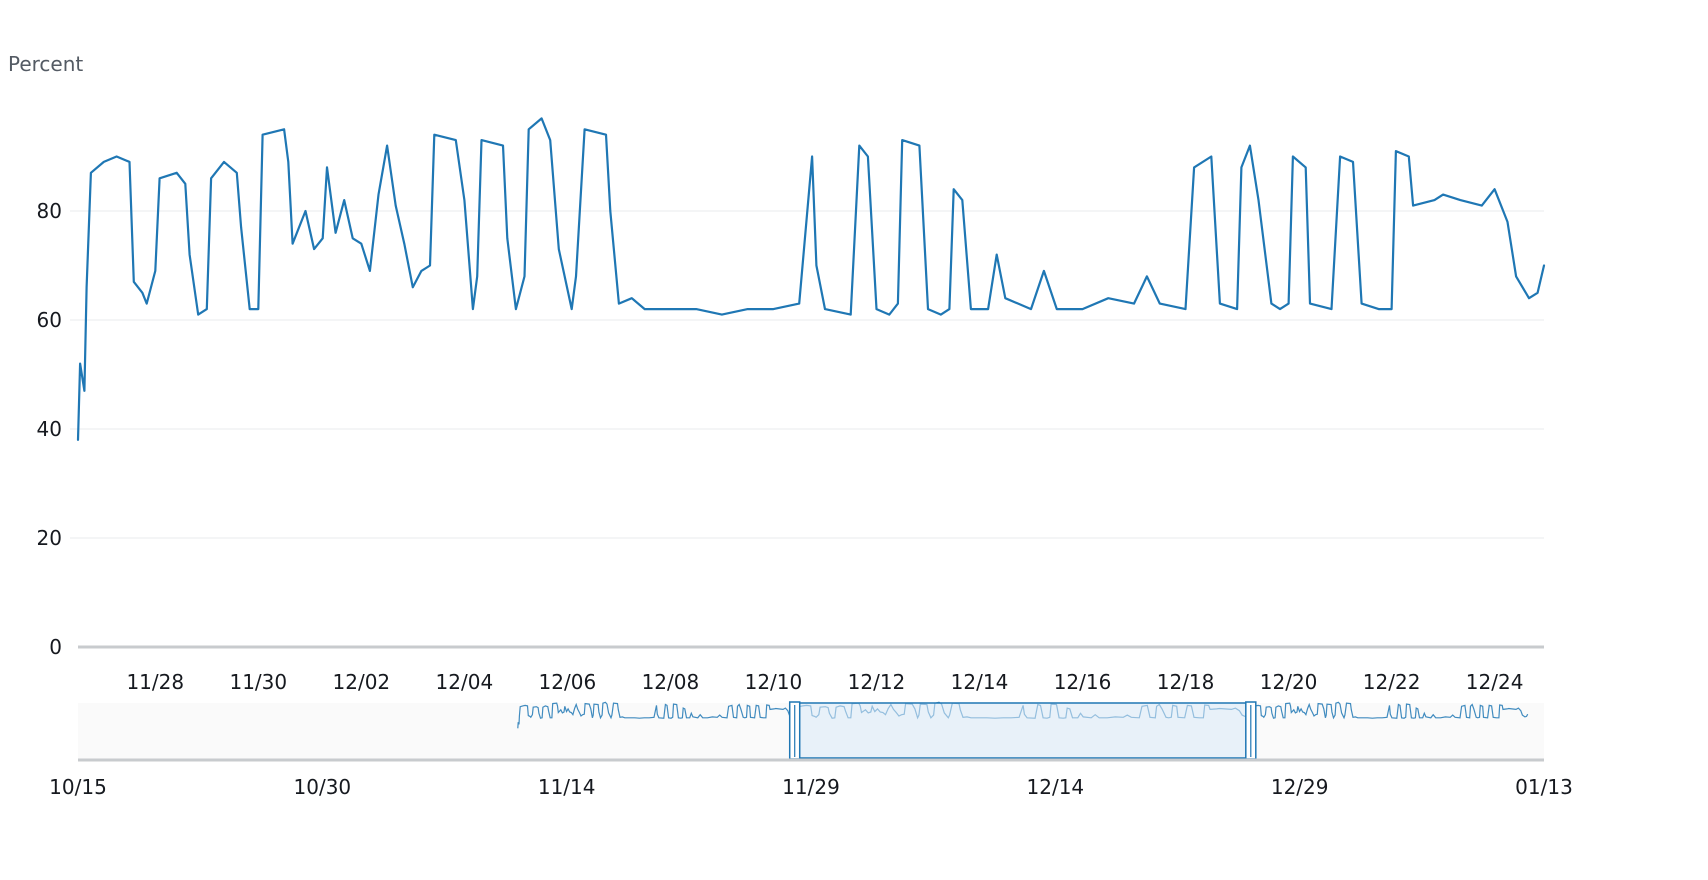 The width and height of the screenshot is (1708, 880). I want to click on x-tick-label: 11/28, so click(155, 682).